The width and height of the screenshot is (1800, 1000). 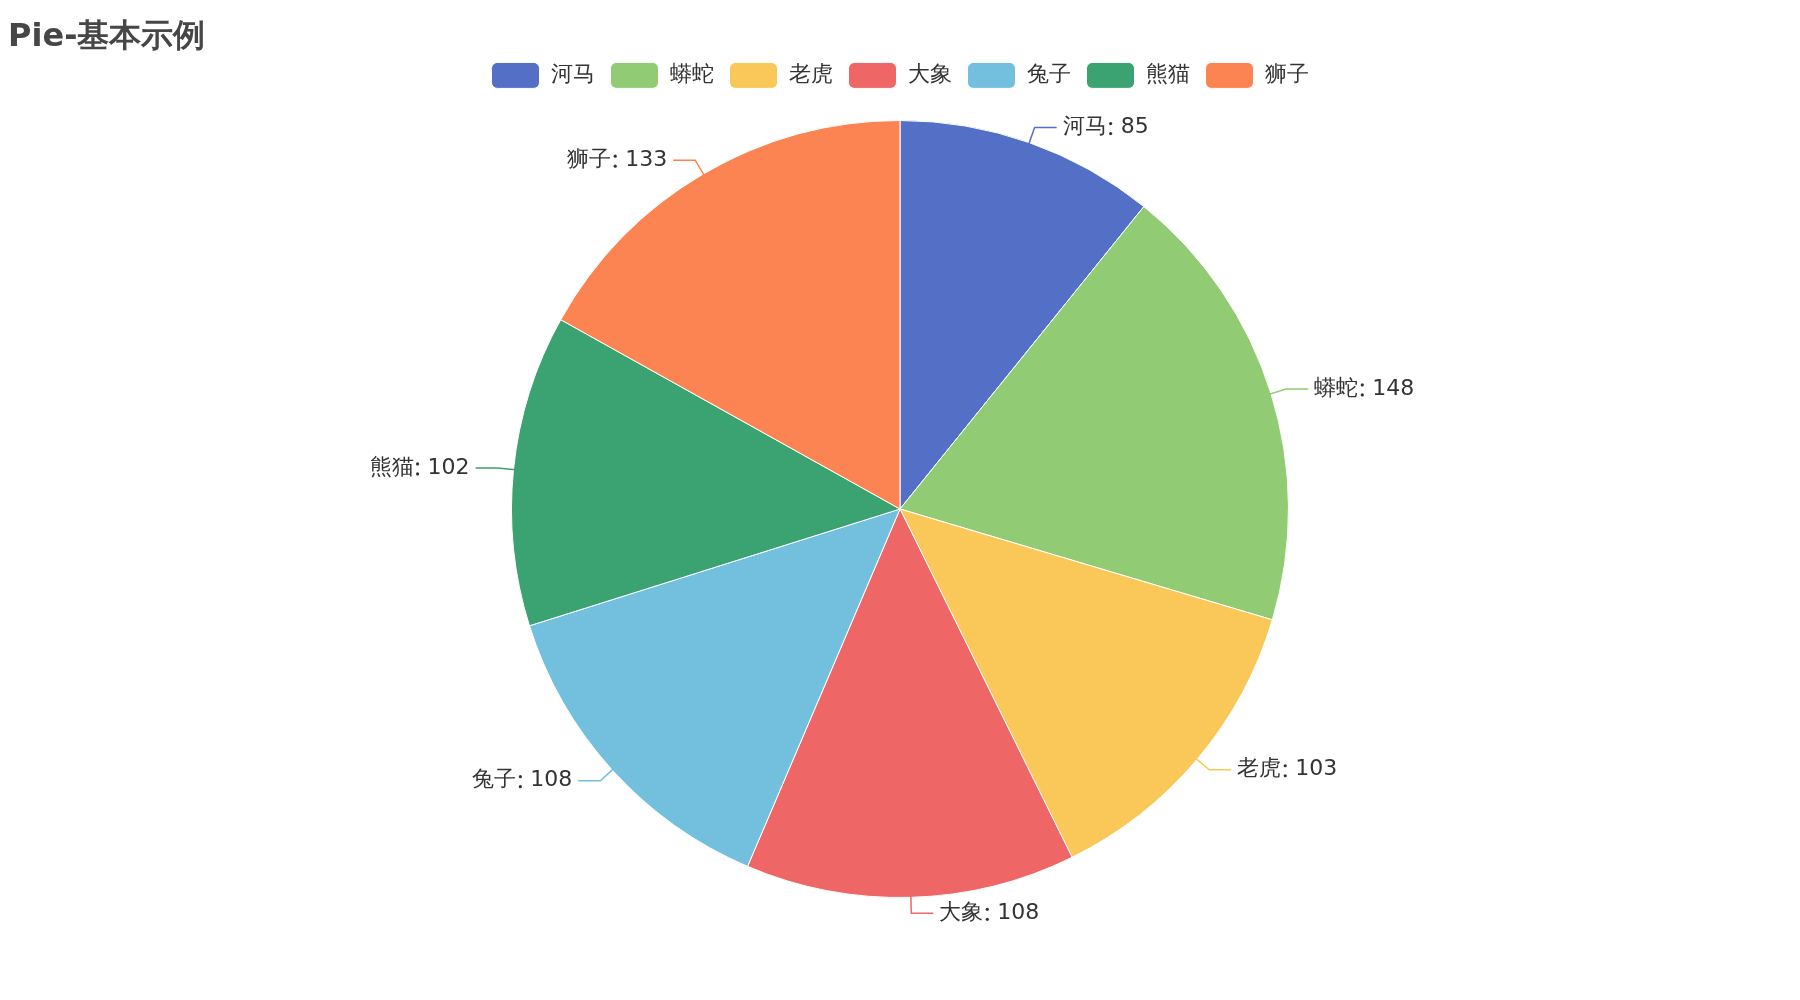 What do you see at coordinates (1393, 387) in the screenshot?
I see `data-label: 148` at bounding box center [1393, 387].